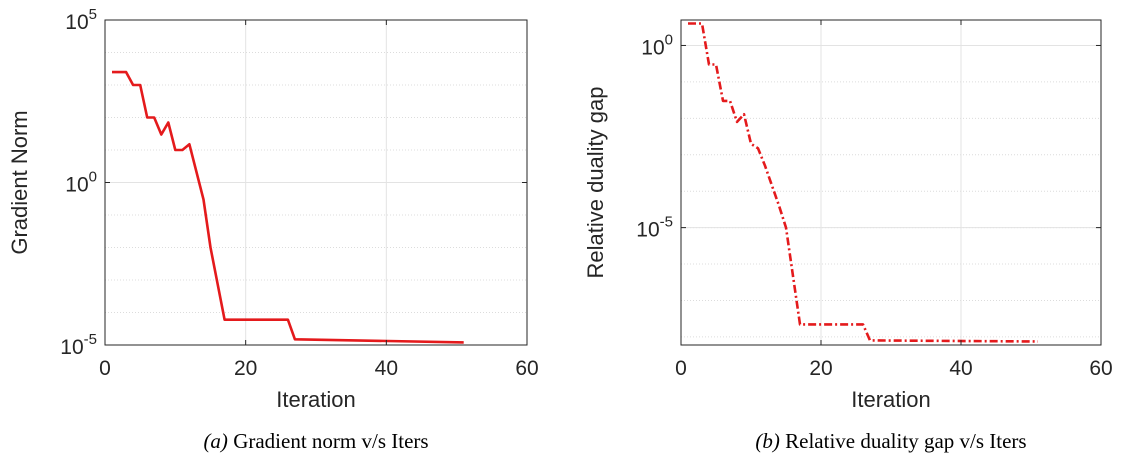  What do you see at coordinates (903, 441) in the screenshot?
I see `caption-text: Relative duality gap v/s Iters` at bounding box center [903, 441].